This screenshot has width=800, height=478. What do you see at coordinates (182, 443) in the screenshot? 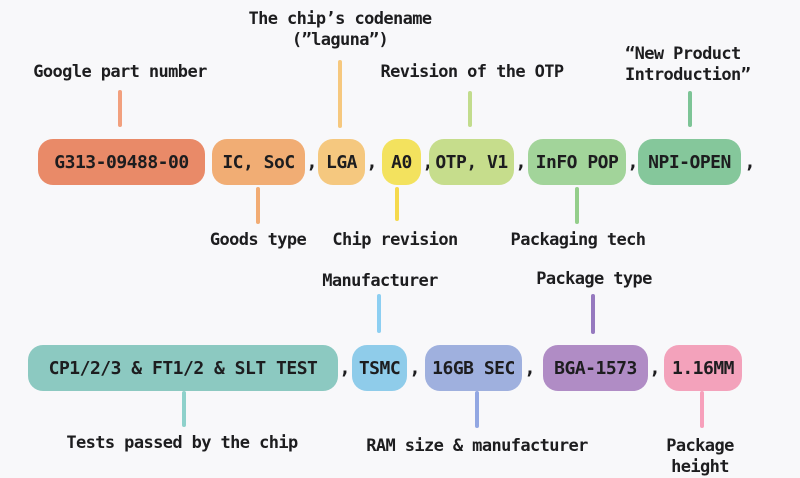
I see `label-tests: Tests passed by the chip` at bounding box center [182, 443].